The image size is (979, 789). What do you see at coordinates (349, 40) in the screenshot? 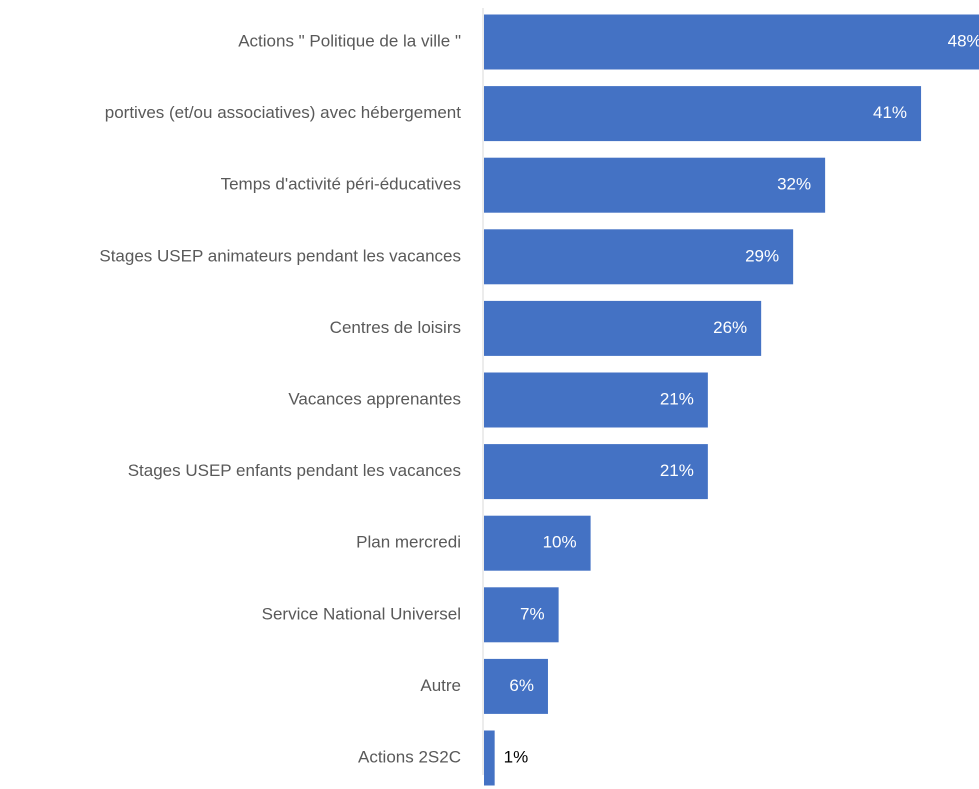
I see `category-label: Actions " Politique de la ville "` at bounding box center [349, 40].